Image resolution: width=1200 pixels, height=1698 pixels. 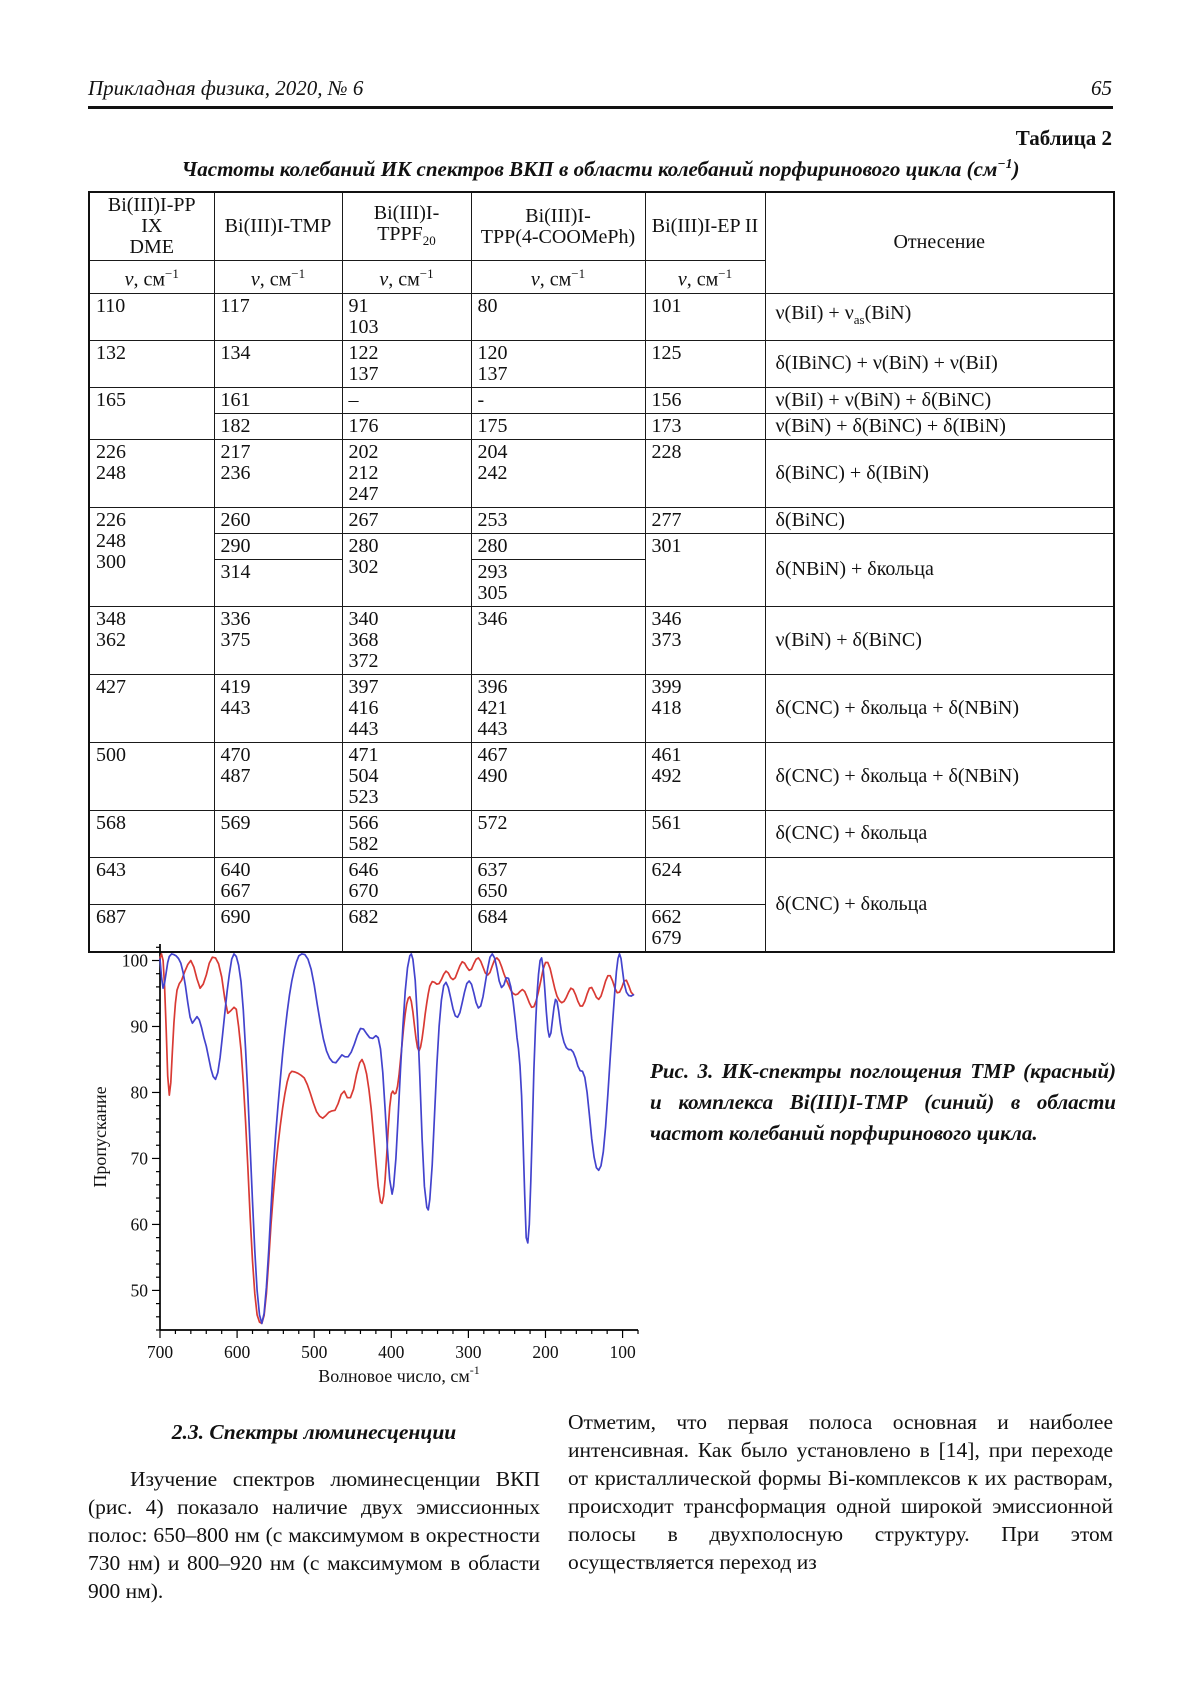 What do you see at coordinates (492, 869) in the screenshot?
I see `cell-line: 637` at bounding box center [492, 869].